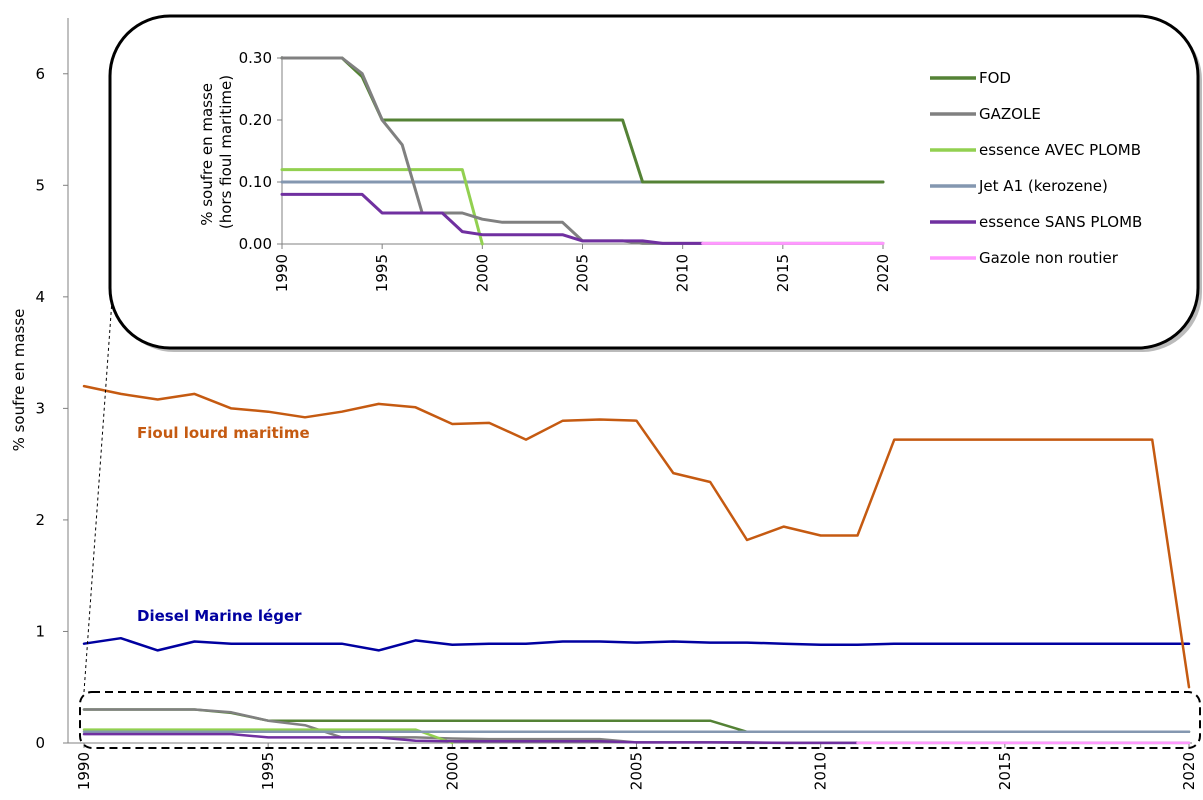 The height and width of the screenshot is (800, 1203). I want to click on inset-y-axis-label-line-2: (hors fioul maritime), so click(226, 152).